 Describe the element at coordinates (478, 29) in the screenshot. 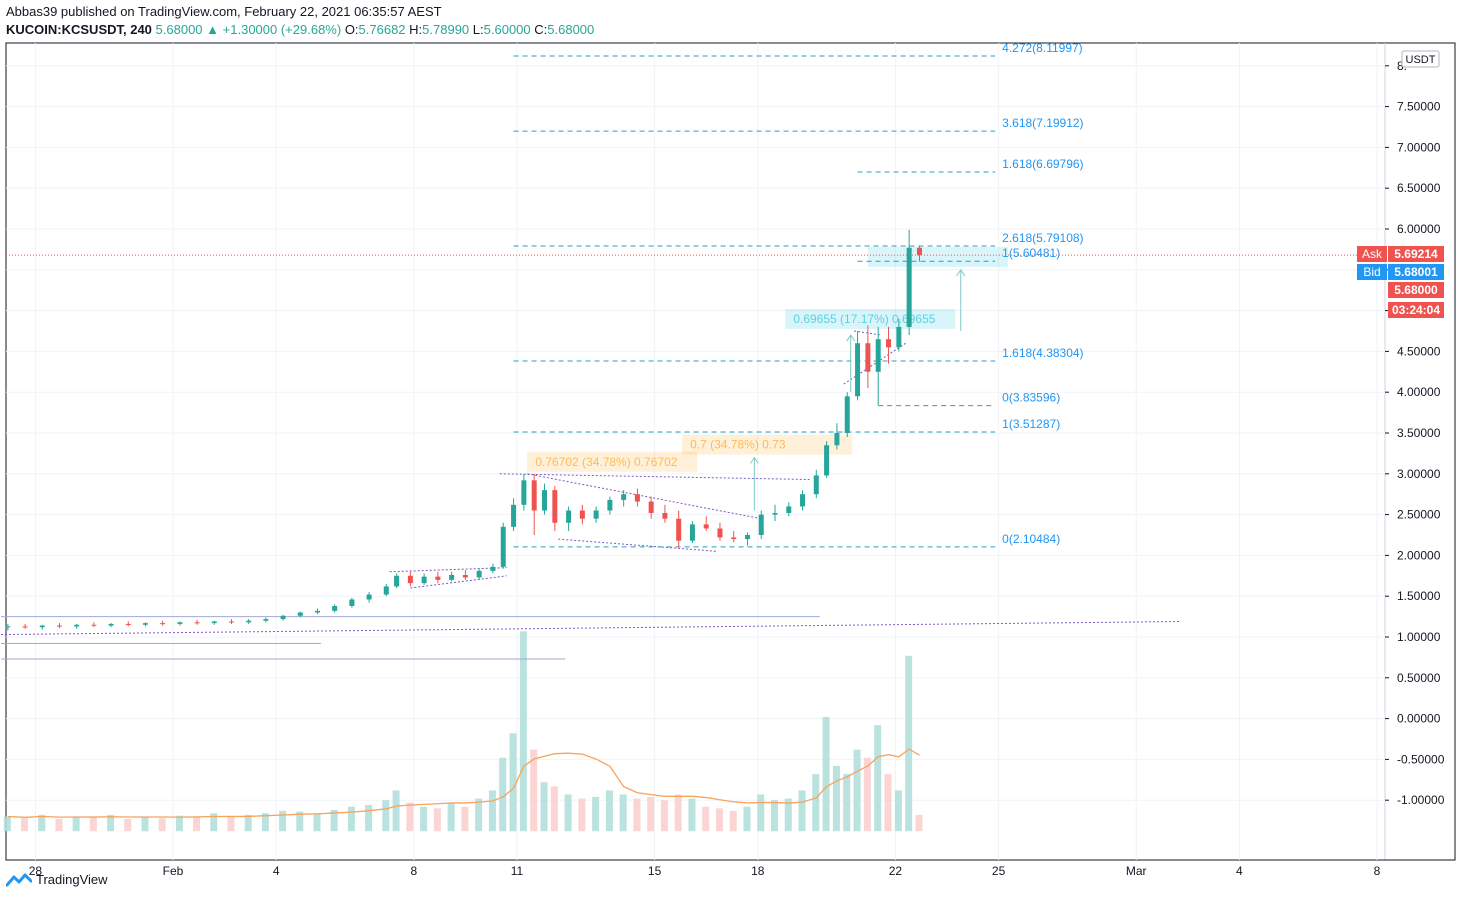

I see `low-label: L:` at that location.